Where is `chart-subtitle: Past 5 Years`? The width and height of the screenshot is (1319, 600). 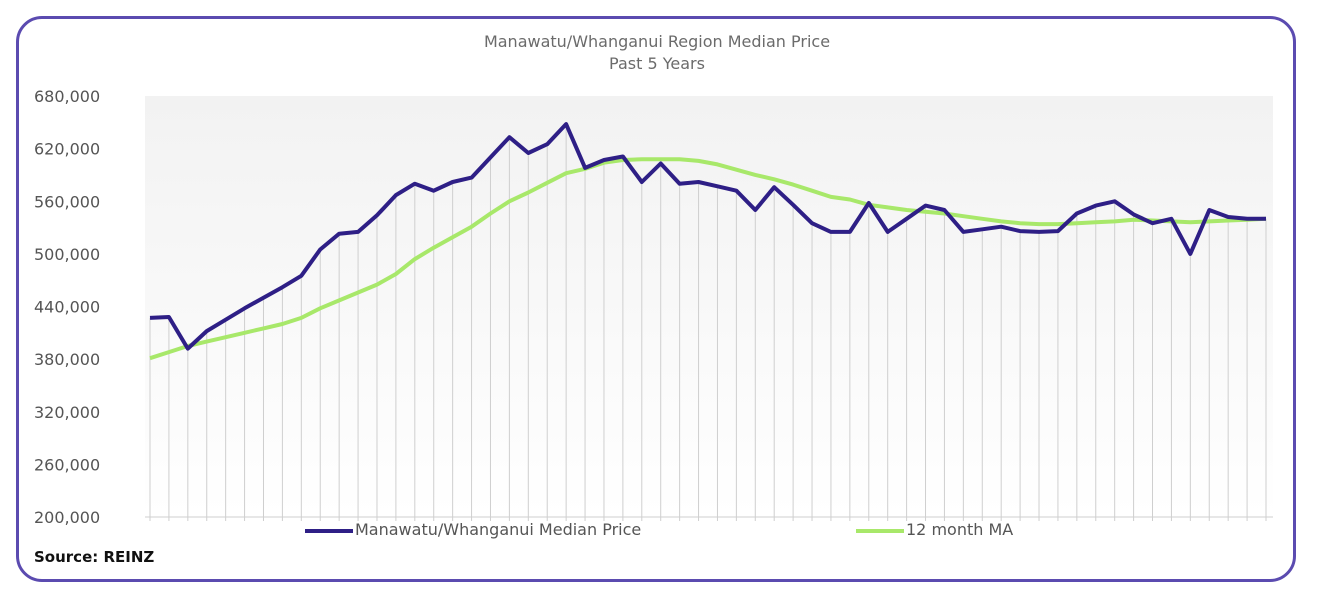
chart-subtitle: Past 5 Years is located at coordinates (657, 63).